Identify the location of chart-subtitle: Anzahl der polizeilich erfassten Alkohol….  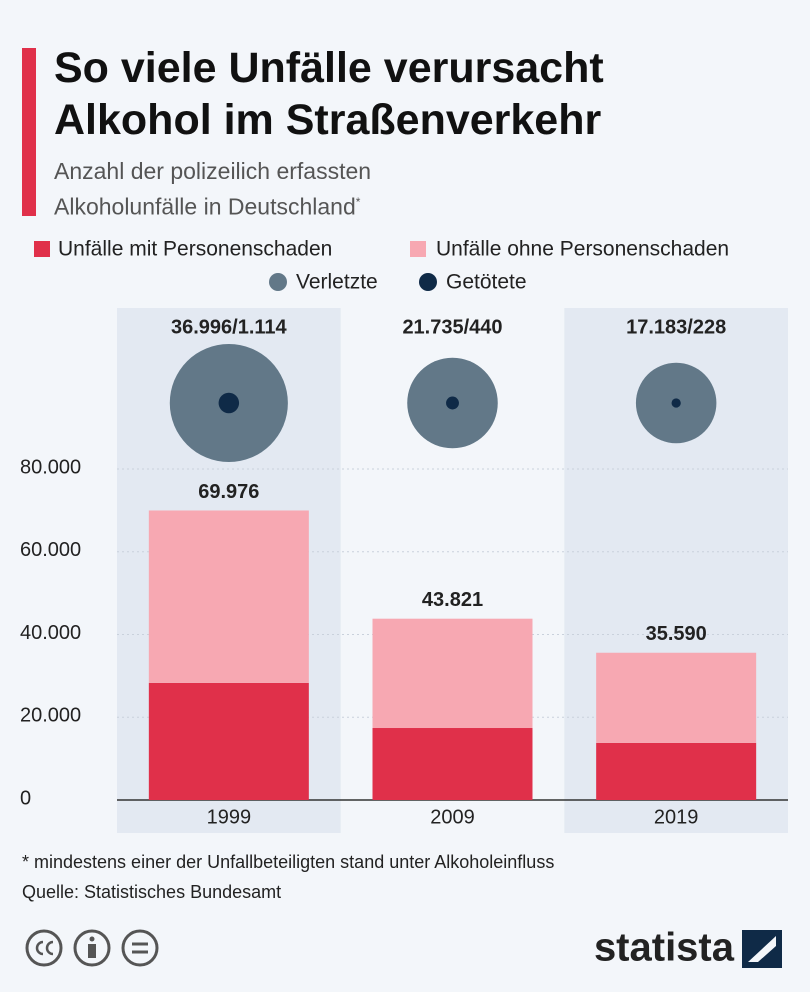
(264, 189).